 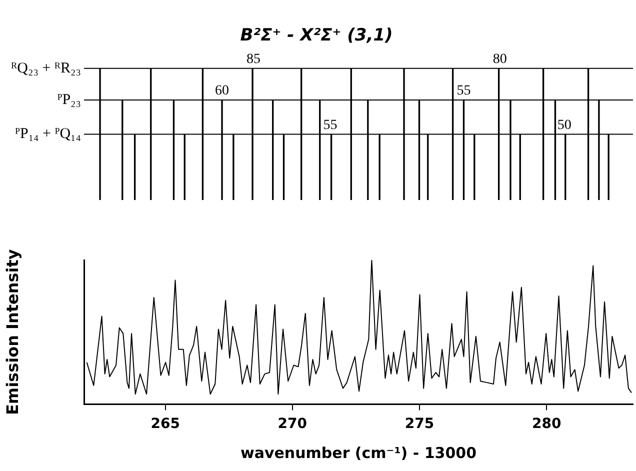 I want to click on x-tick-label: 270, so click(x=293, y=424).